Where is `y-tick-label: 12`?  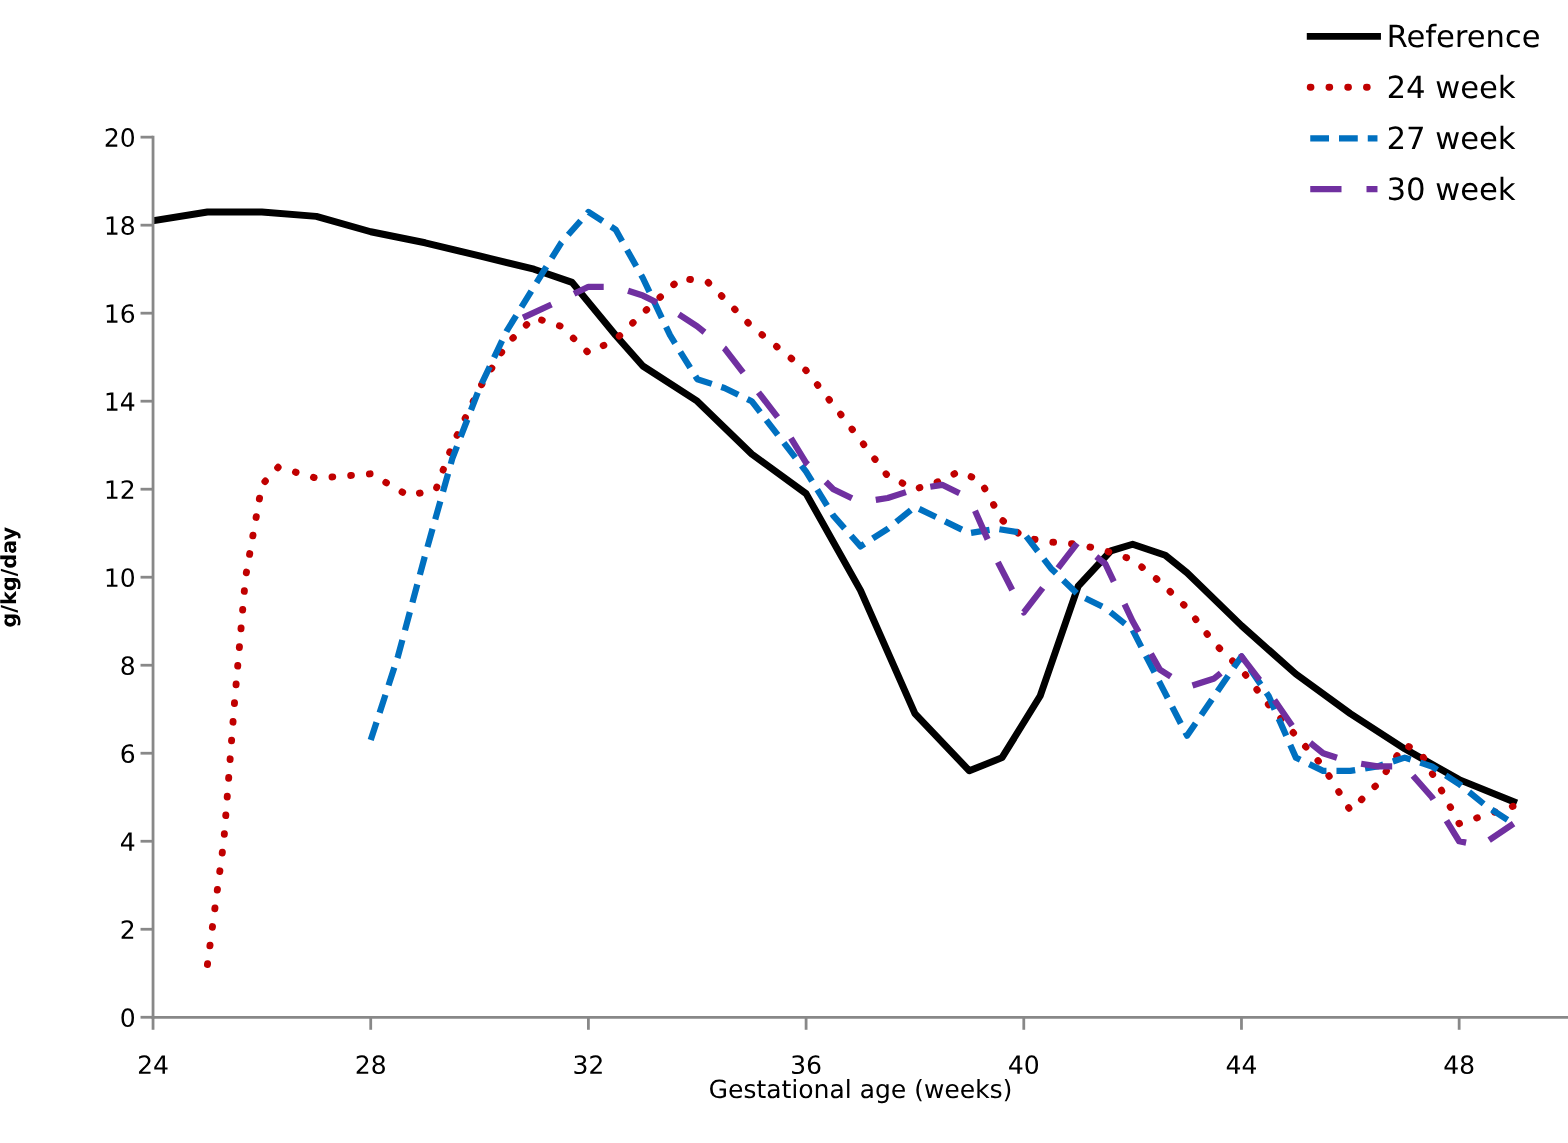
y-tick-label: 12 is located at coordinates (120, 489).